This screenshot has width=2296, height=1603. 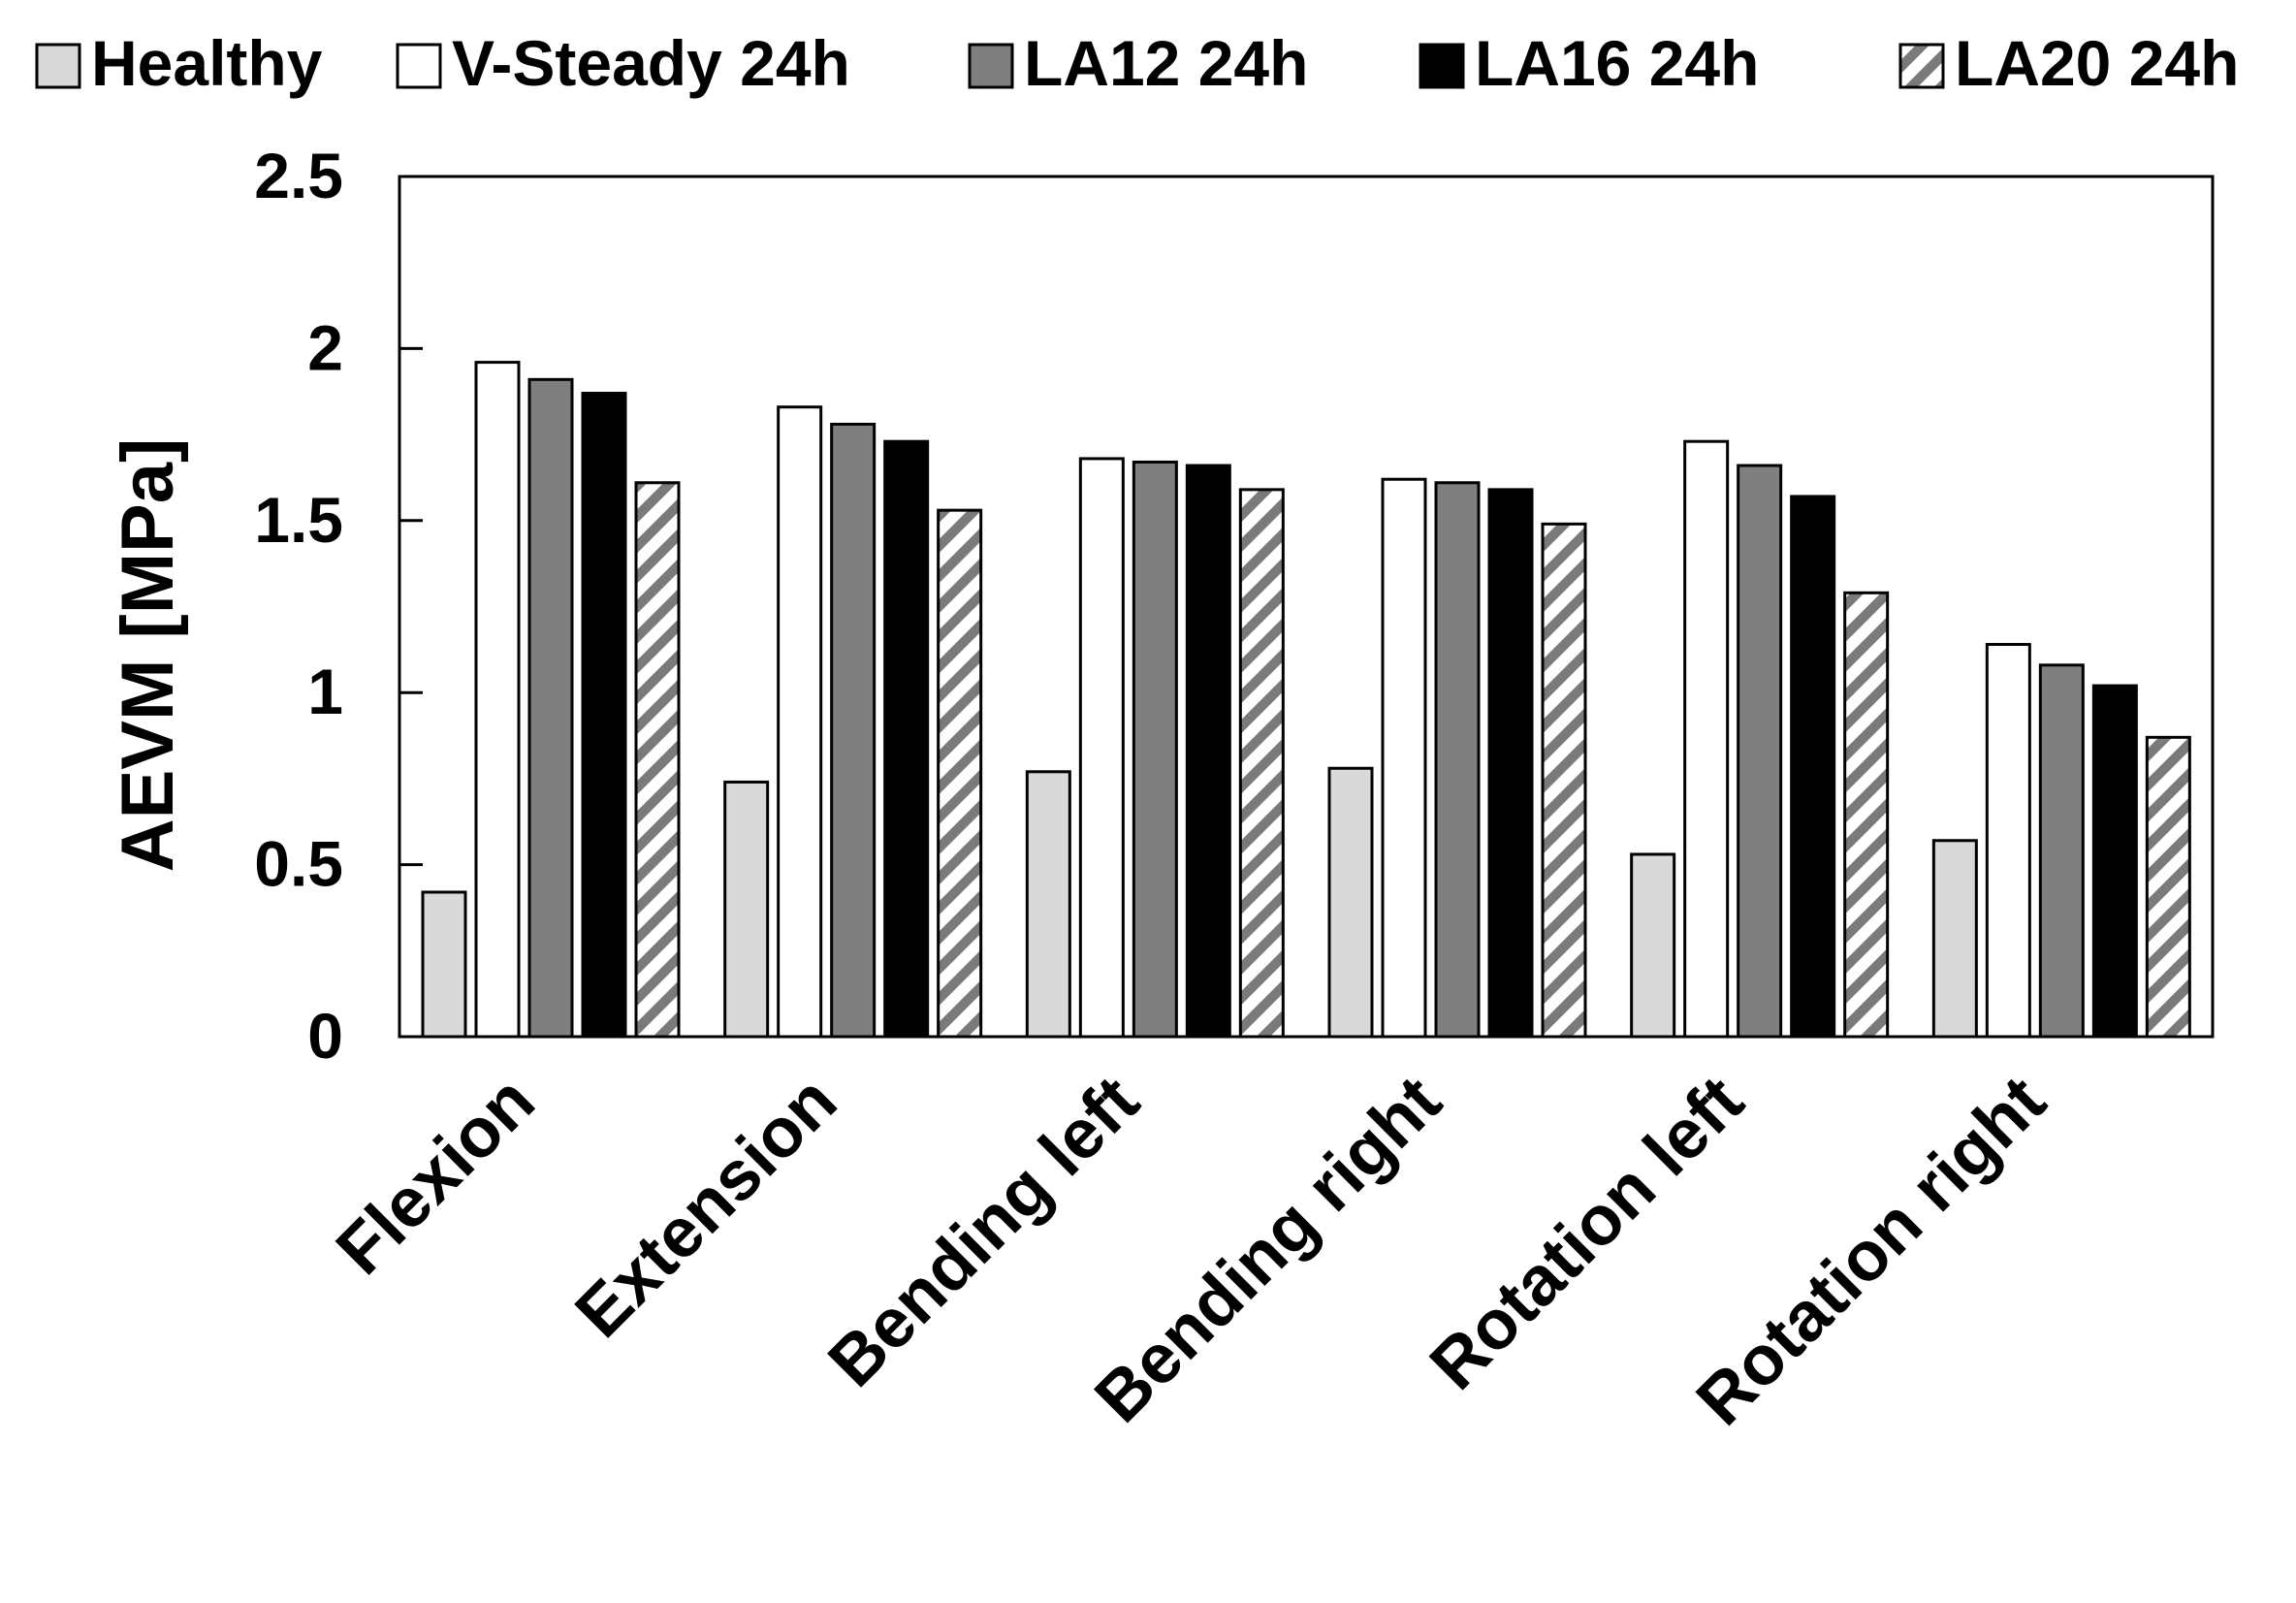 I want to click on bar-healthy-rotation-left, so click(x=1653, y=945).